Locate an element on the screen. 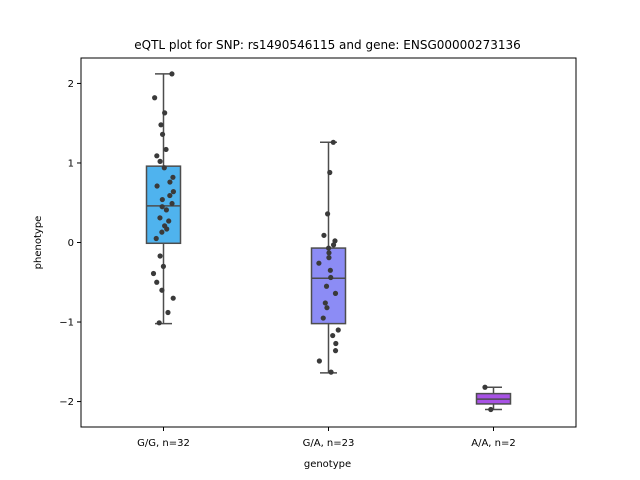 The image size is (640, 480). y-tick-label: −1 is located at coordinates (66, 323).